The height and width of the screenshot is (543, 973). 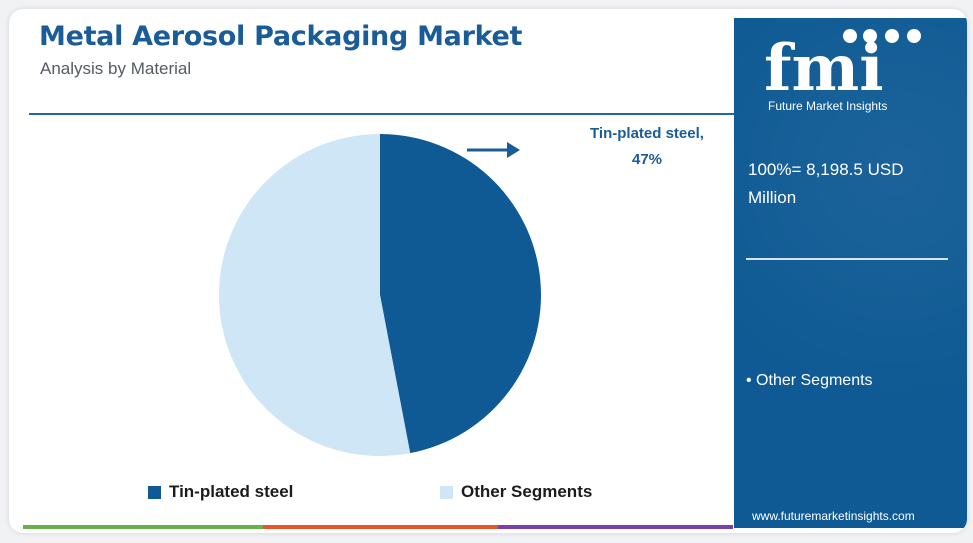 What do you see at coordinates (826, 169) in the screenshot?
I see `market-total-line-1: 100%= 8,198.5 USD` at bounding box center [826, 169].